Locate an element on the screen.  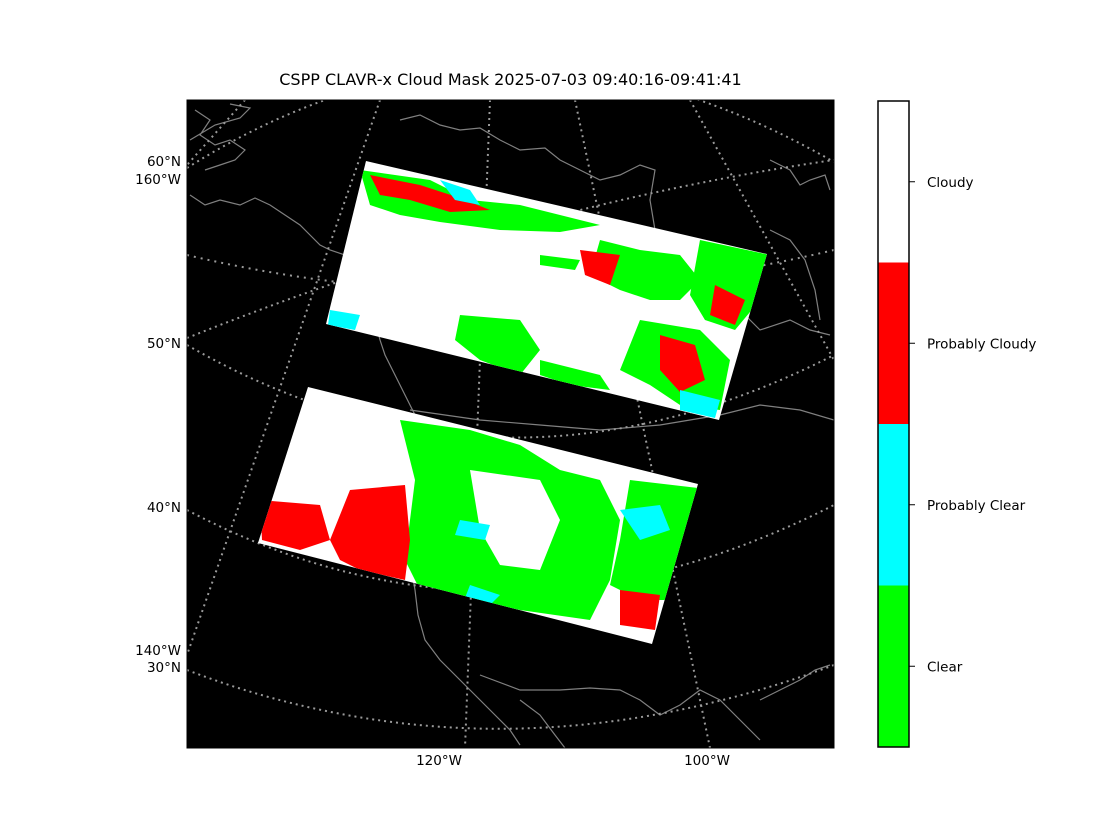
lon-label-100w: 100°W is located at coordinates (707, 761).